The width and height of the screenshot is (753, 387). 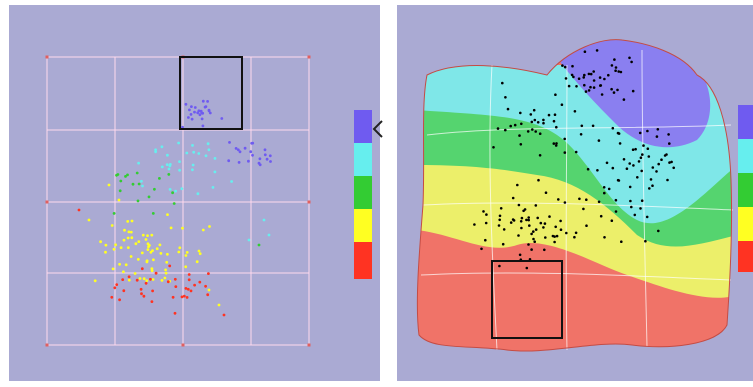 I want to click on grid-marker, so click(x=309, y=345).